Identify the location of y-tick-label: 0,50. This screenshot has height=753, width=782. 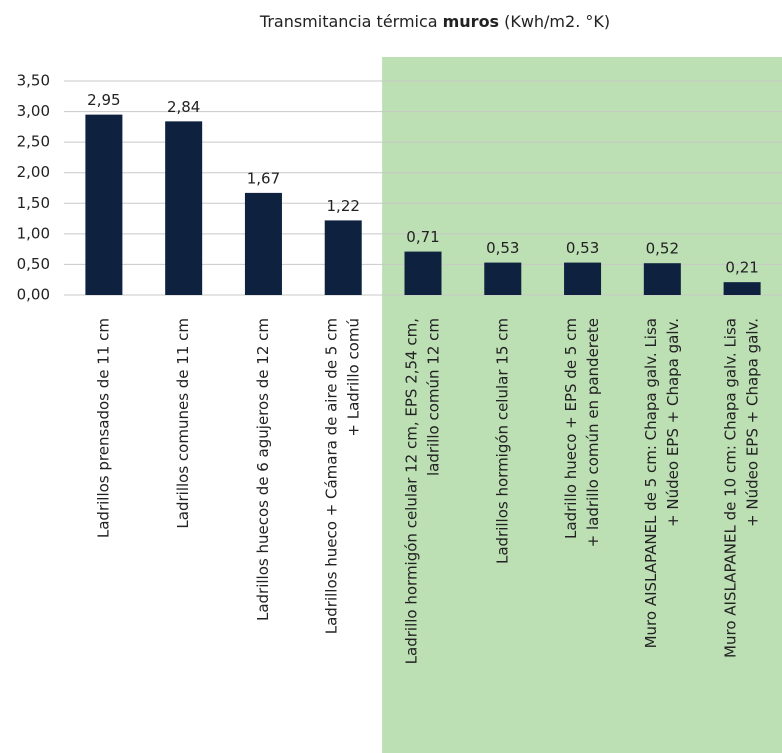
(33, 264).